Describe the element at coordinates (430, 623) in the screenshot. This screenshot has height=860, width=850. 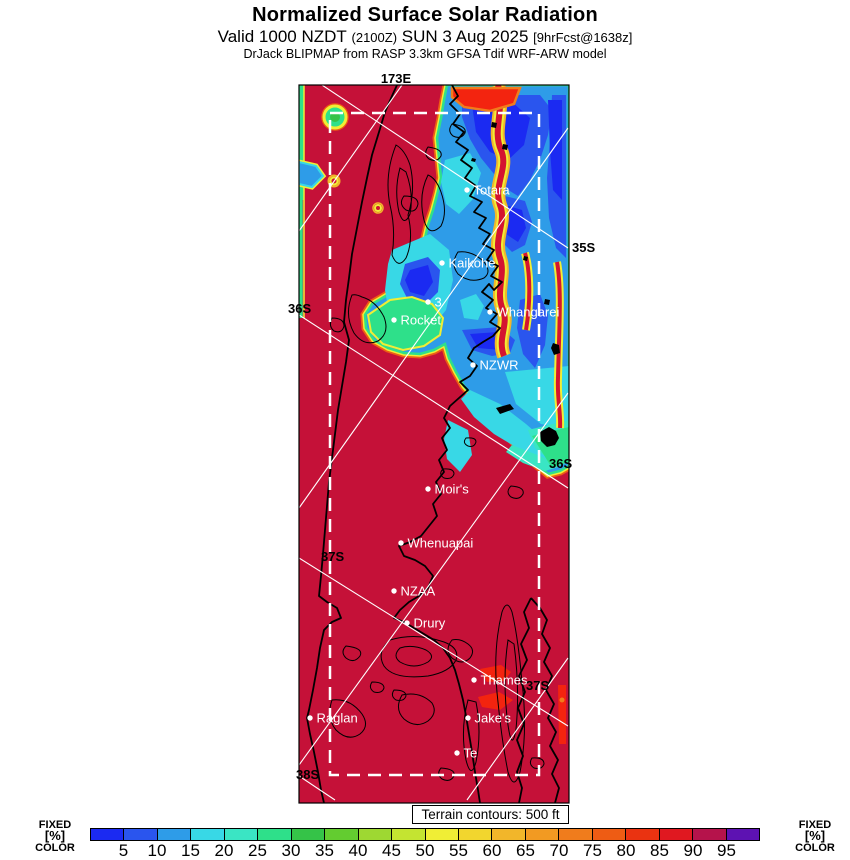
I see `station-label: Drury` at that location.